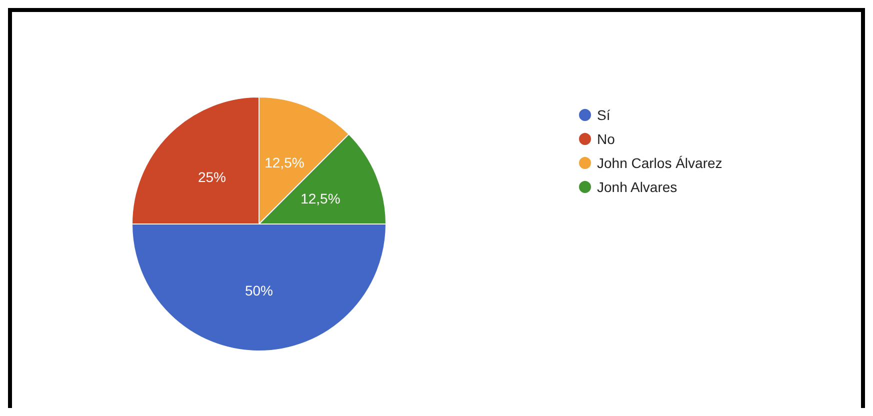 Image resolution: width=873 pixels, height=416 pixels. What do you see at coordinates (603, 115) in the screenshot?
I see `legend-label: Sí` at bounding box center [603, 115].